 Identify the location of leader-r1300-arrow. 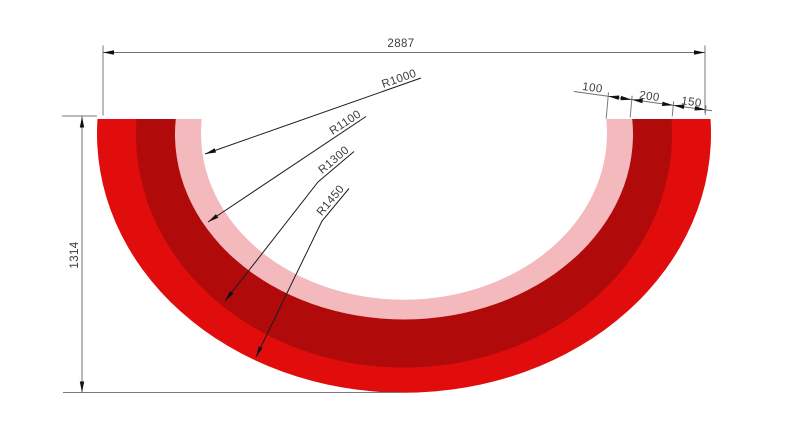
(229, 295).